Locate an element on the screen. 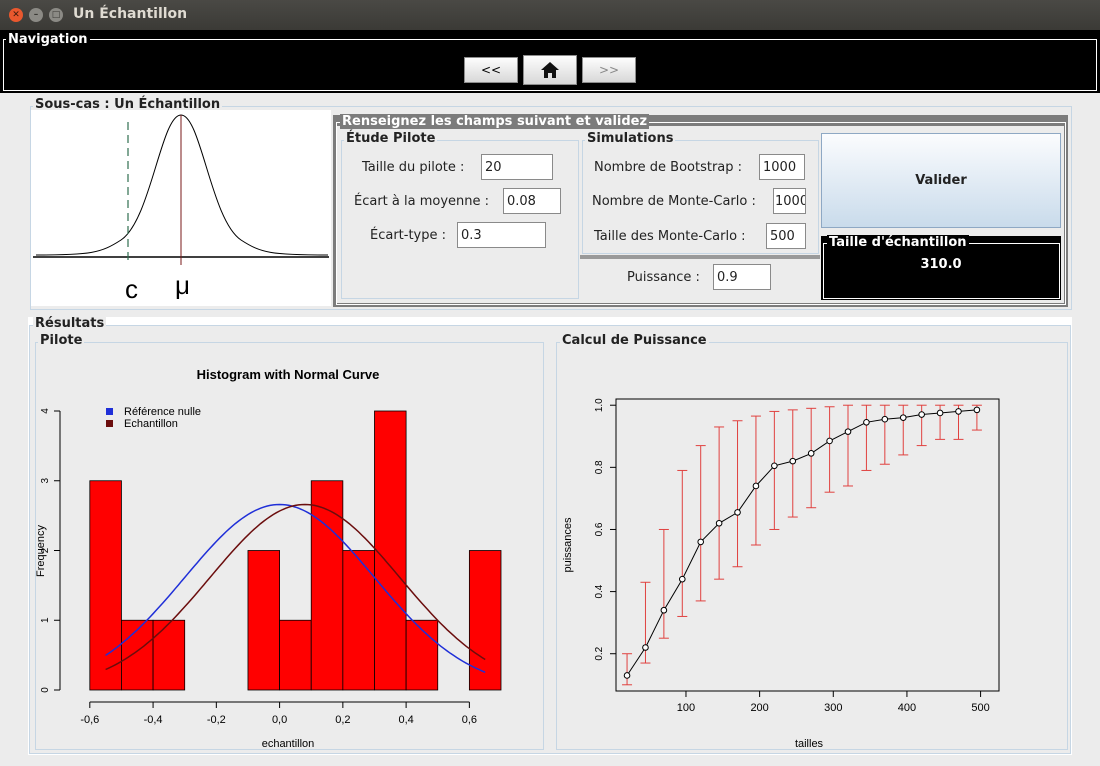  y-tick-label: 1.0 is located at coordinates (599, 405).